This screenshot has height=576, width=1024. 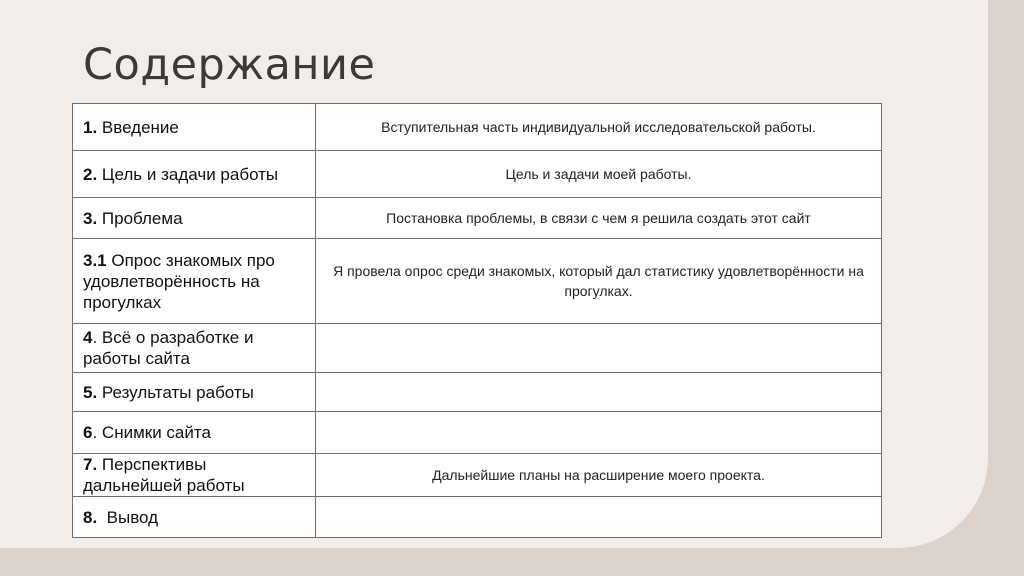 I want to click on section-cell: 6. Снимки сайта, so click(x=194, y=432).